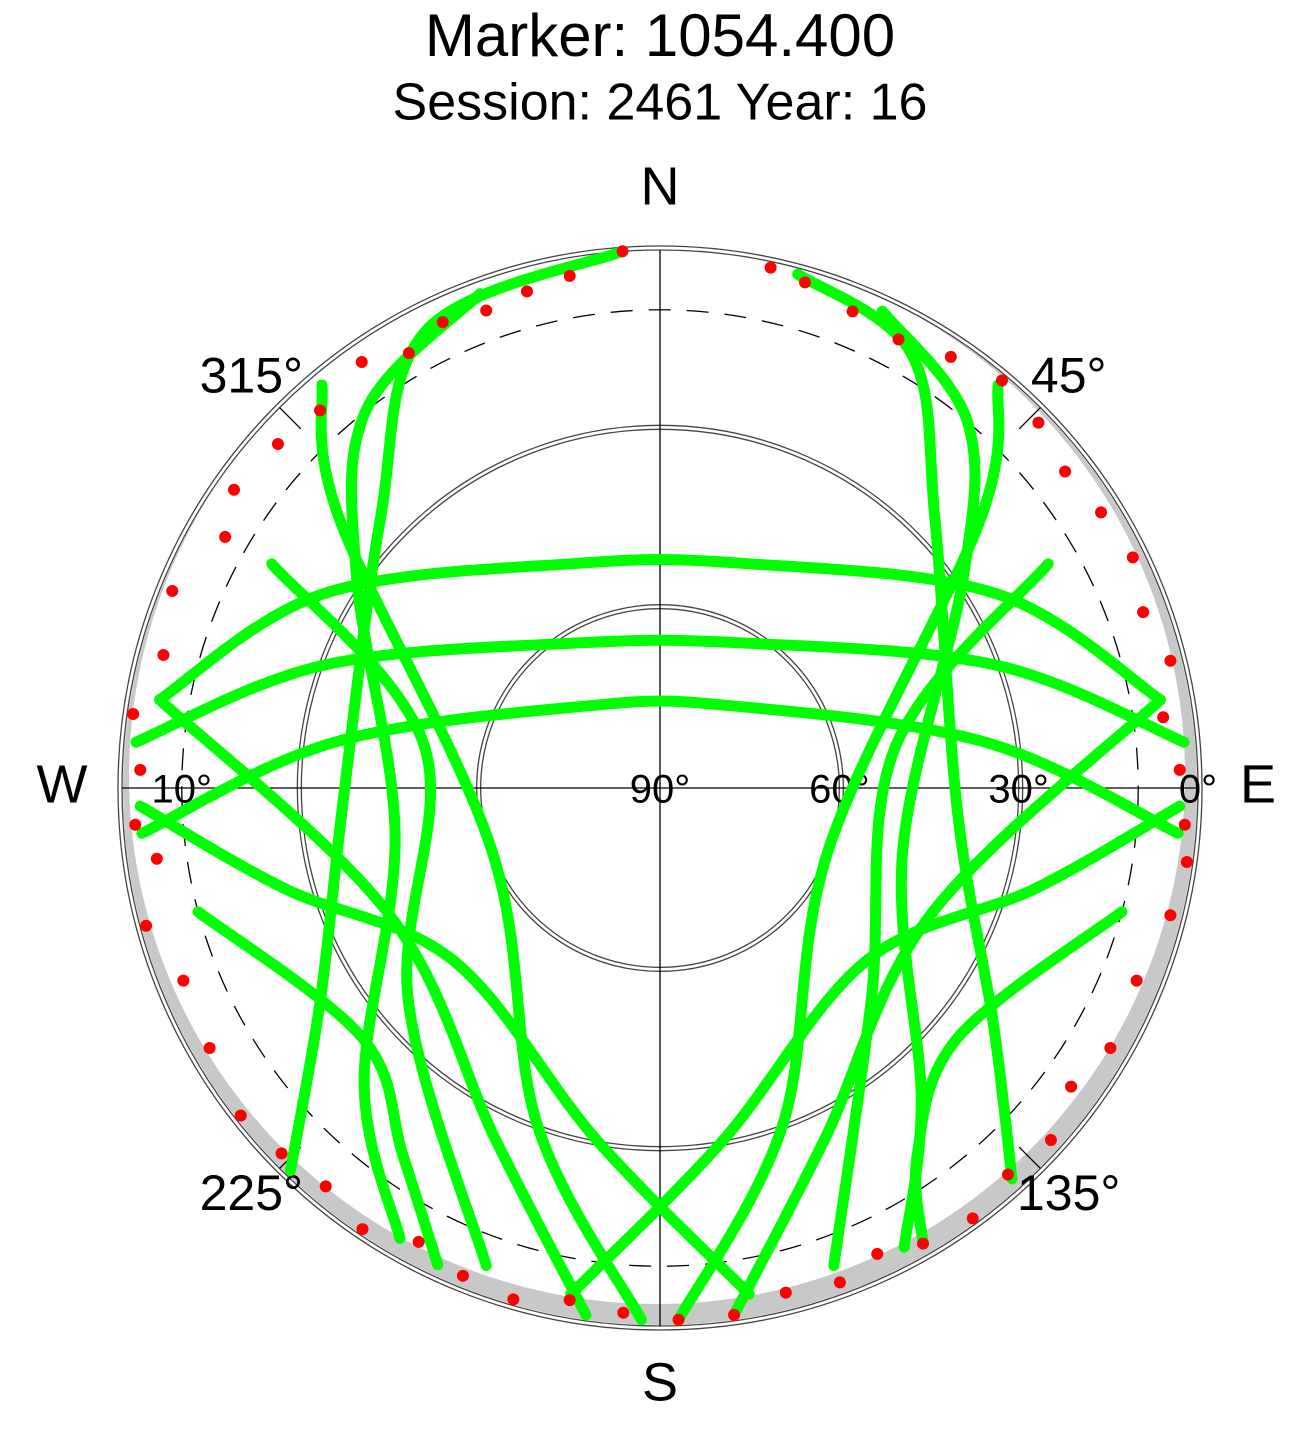 This screenshot has width=1316, height=1444. Describe the element at coordinates (1069, 375) in the screenshot. I see `azimuth-label: 45°` at that location.